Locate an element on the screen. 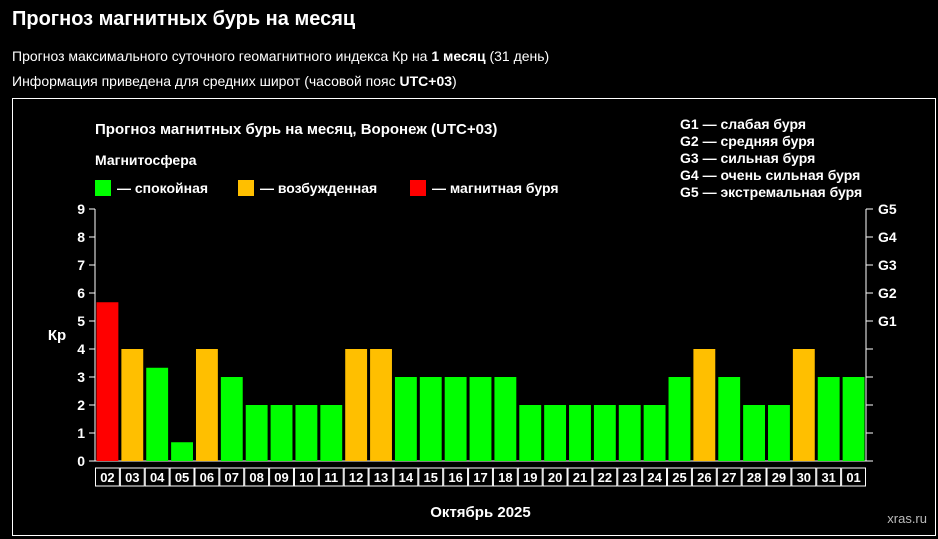 The width and height of the screenshot is (938, 539). x-tick-label-15: 15 is located at coordinates (431, 477).